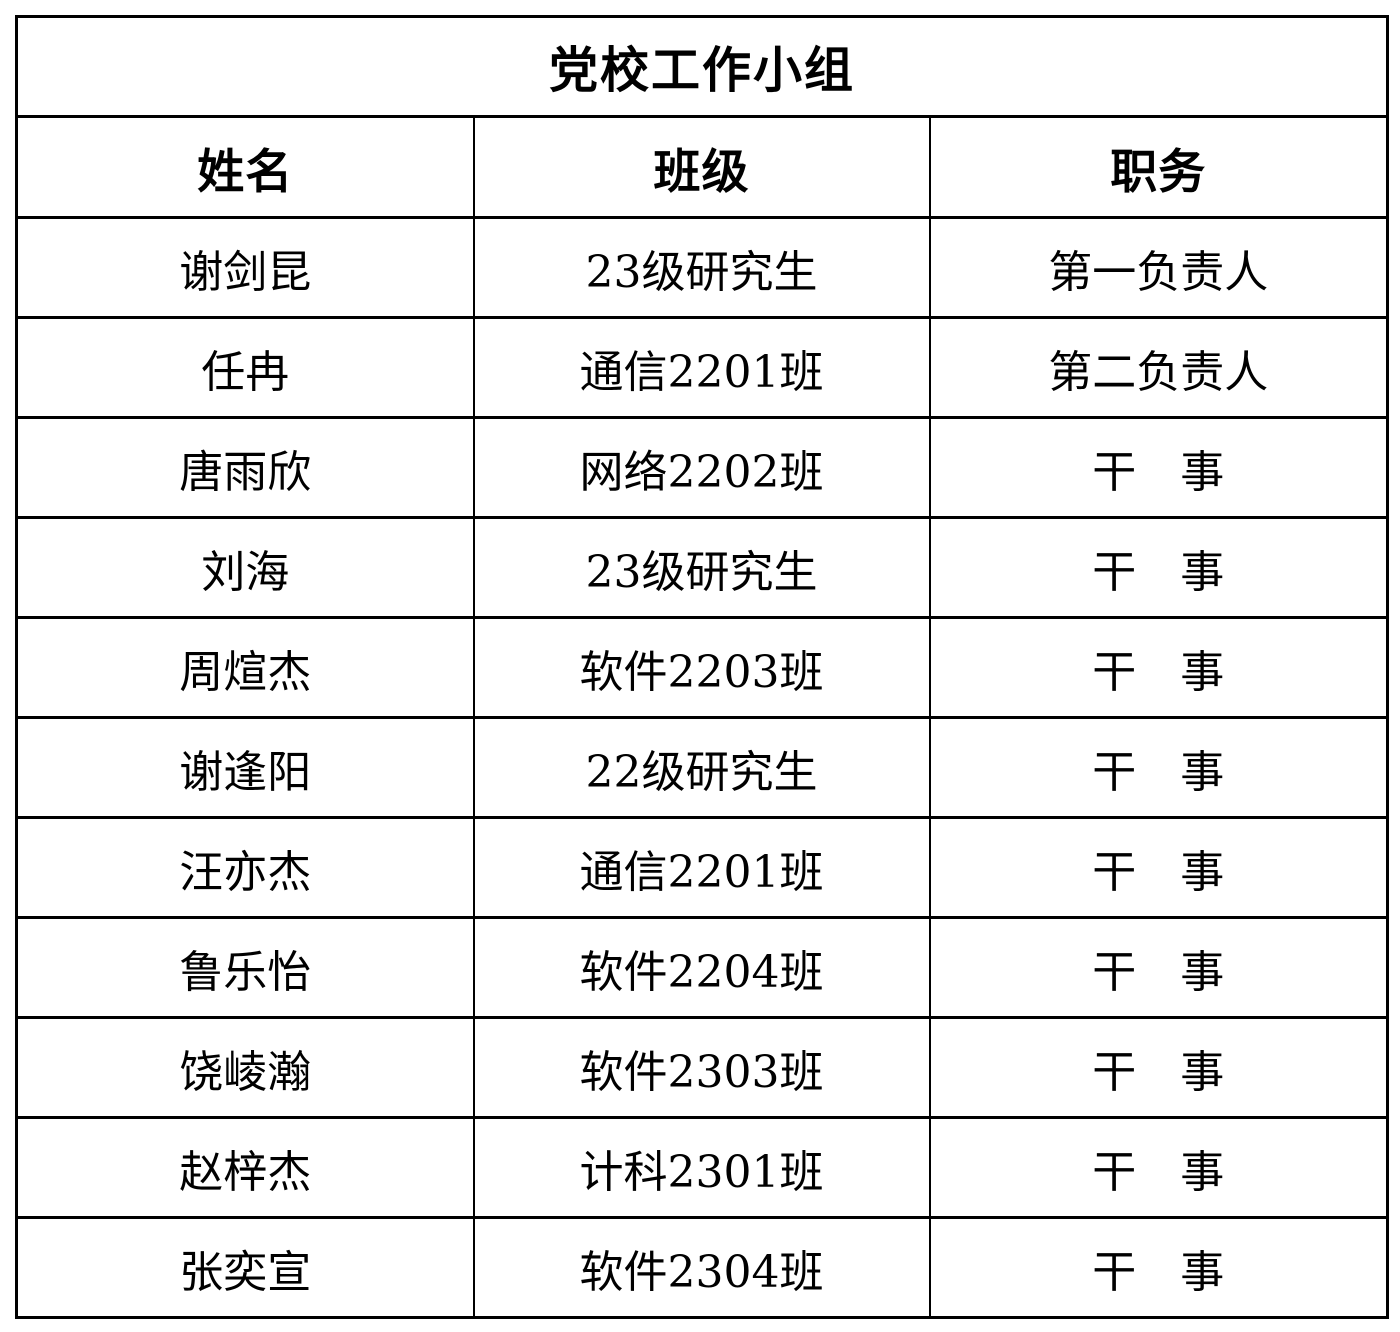 The width and height of the screenshot is (1400, 1332). What do you see at coordinates (245, 467) in the screenshot?
I see `name-cell: 唐雨欣` at bounding box center [245, 467].